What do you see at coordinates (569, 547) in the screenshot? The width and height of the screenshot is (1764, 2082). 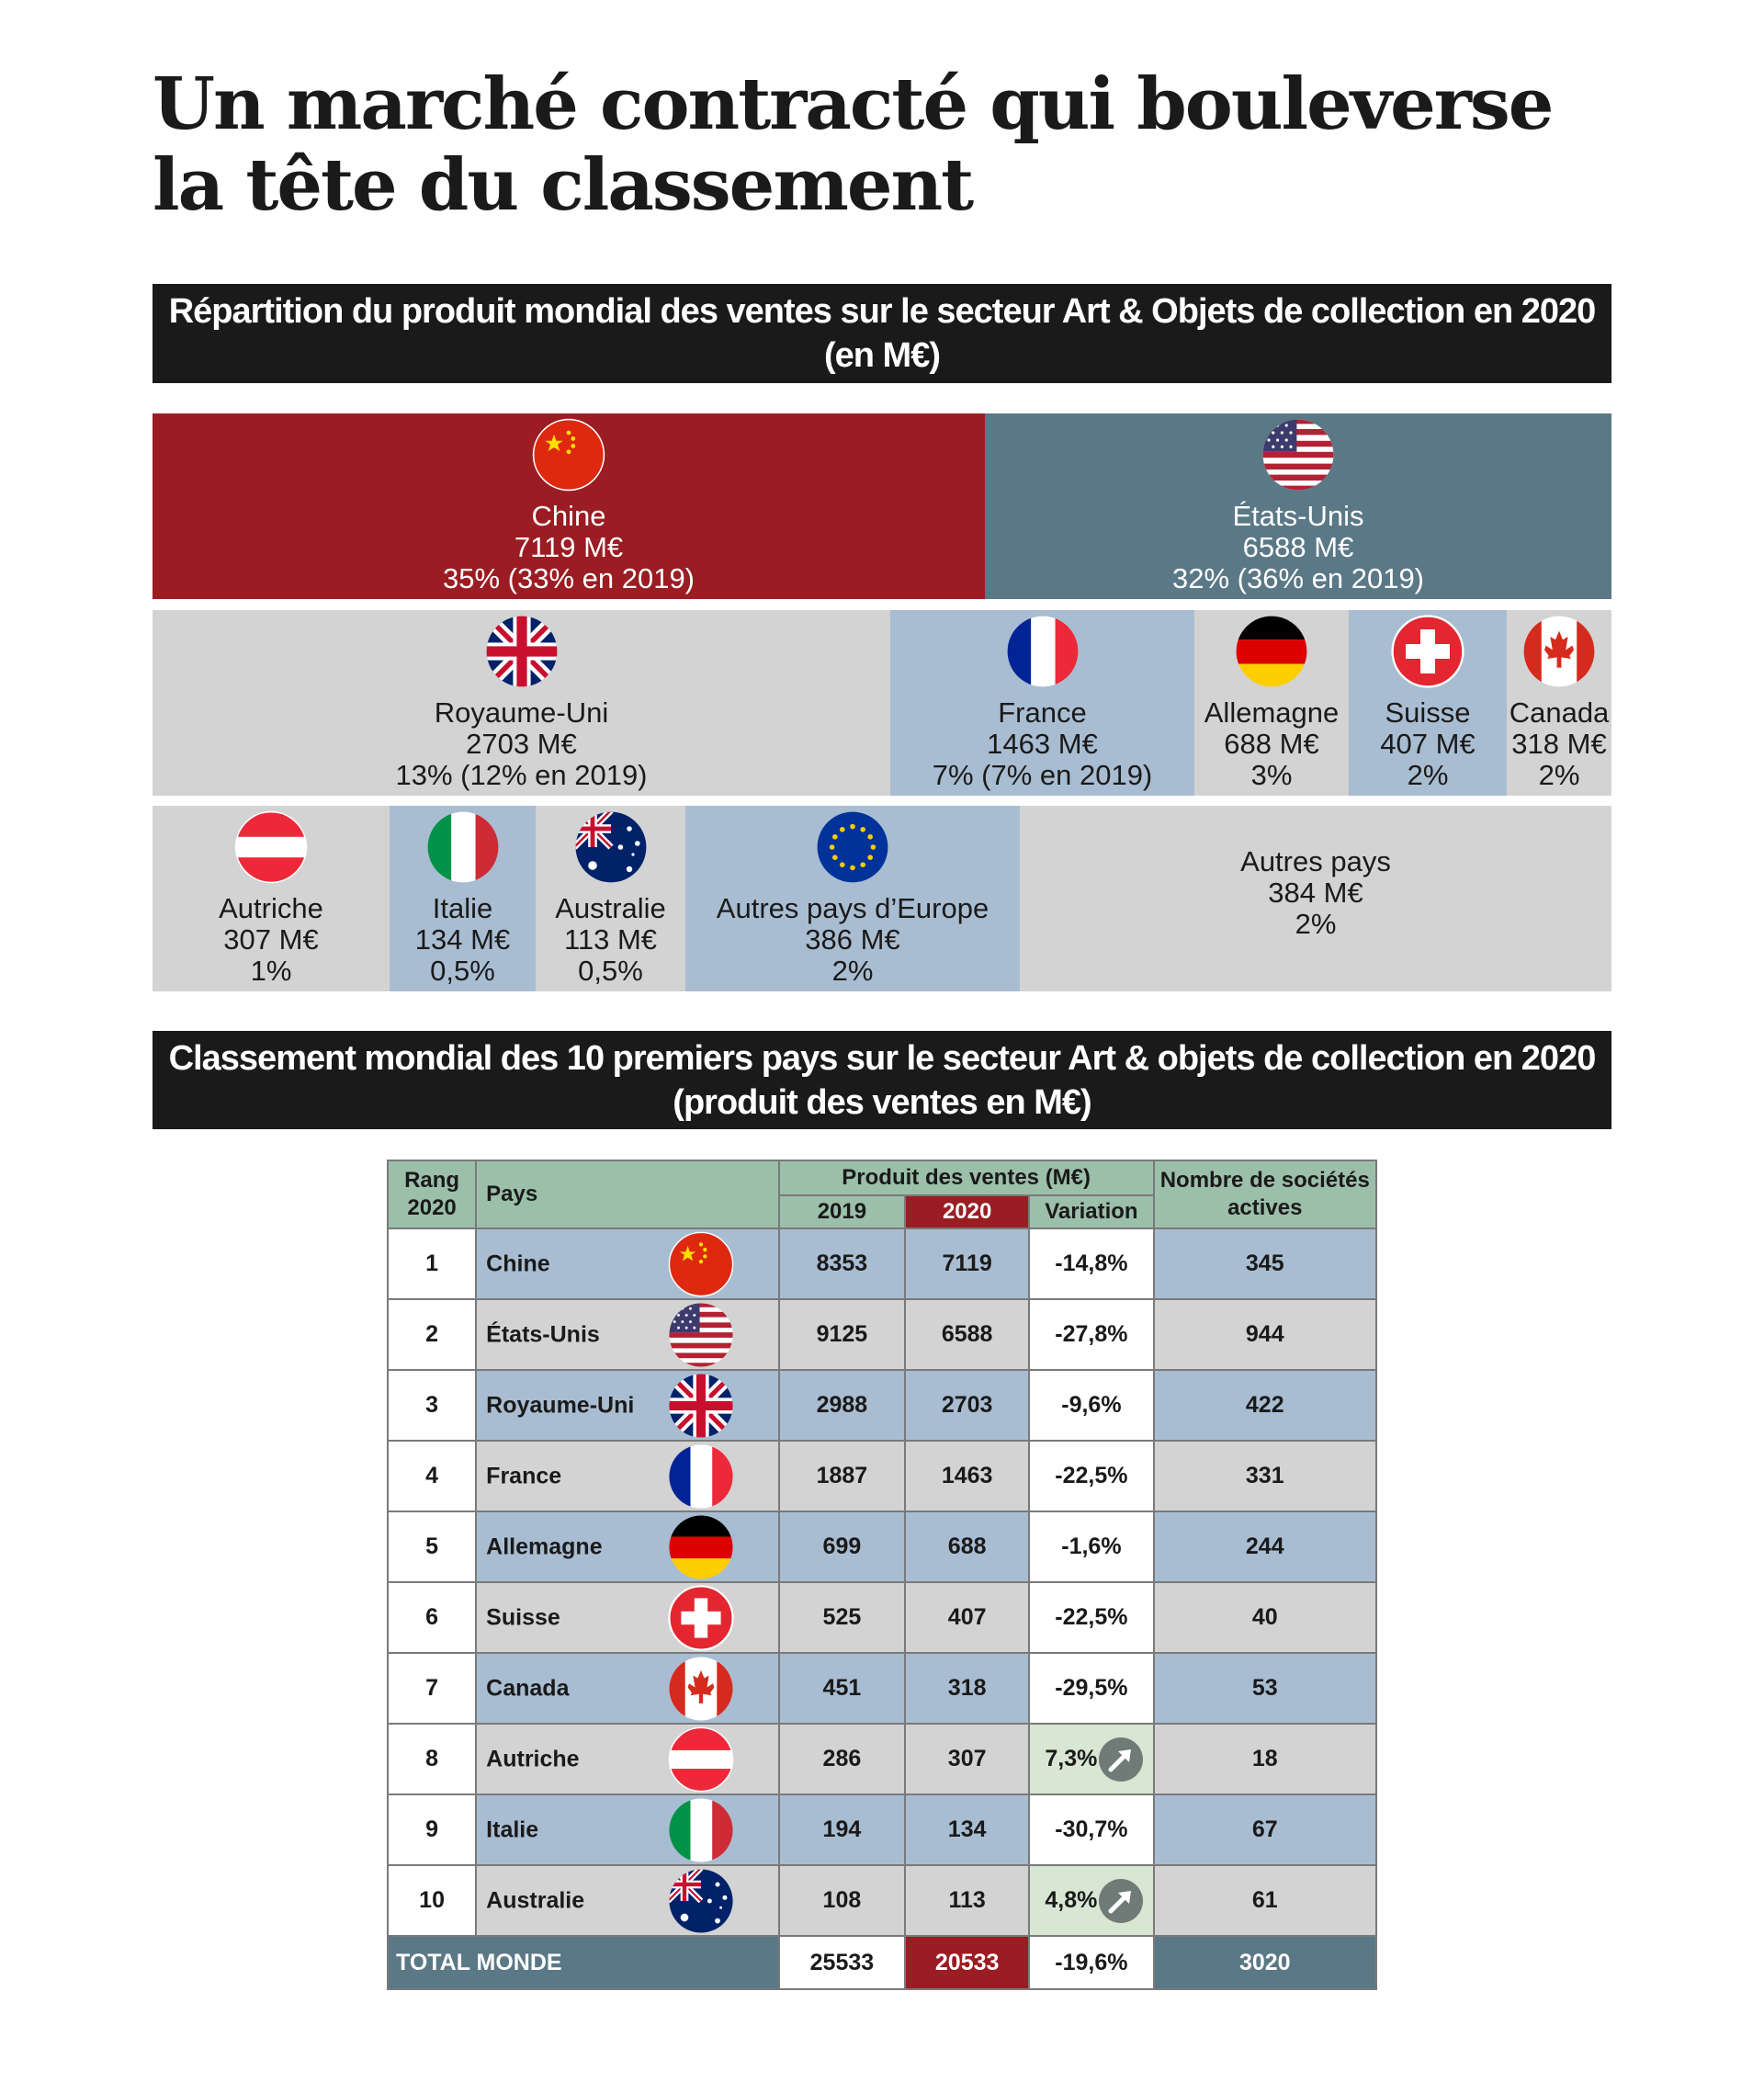 I see `tile-value: 7119 M€` at bounding box center [569, 547].